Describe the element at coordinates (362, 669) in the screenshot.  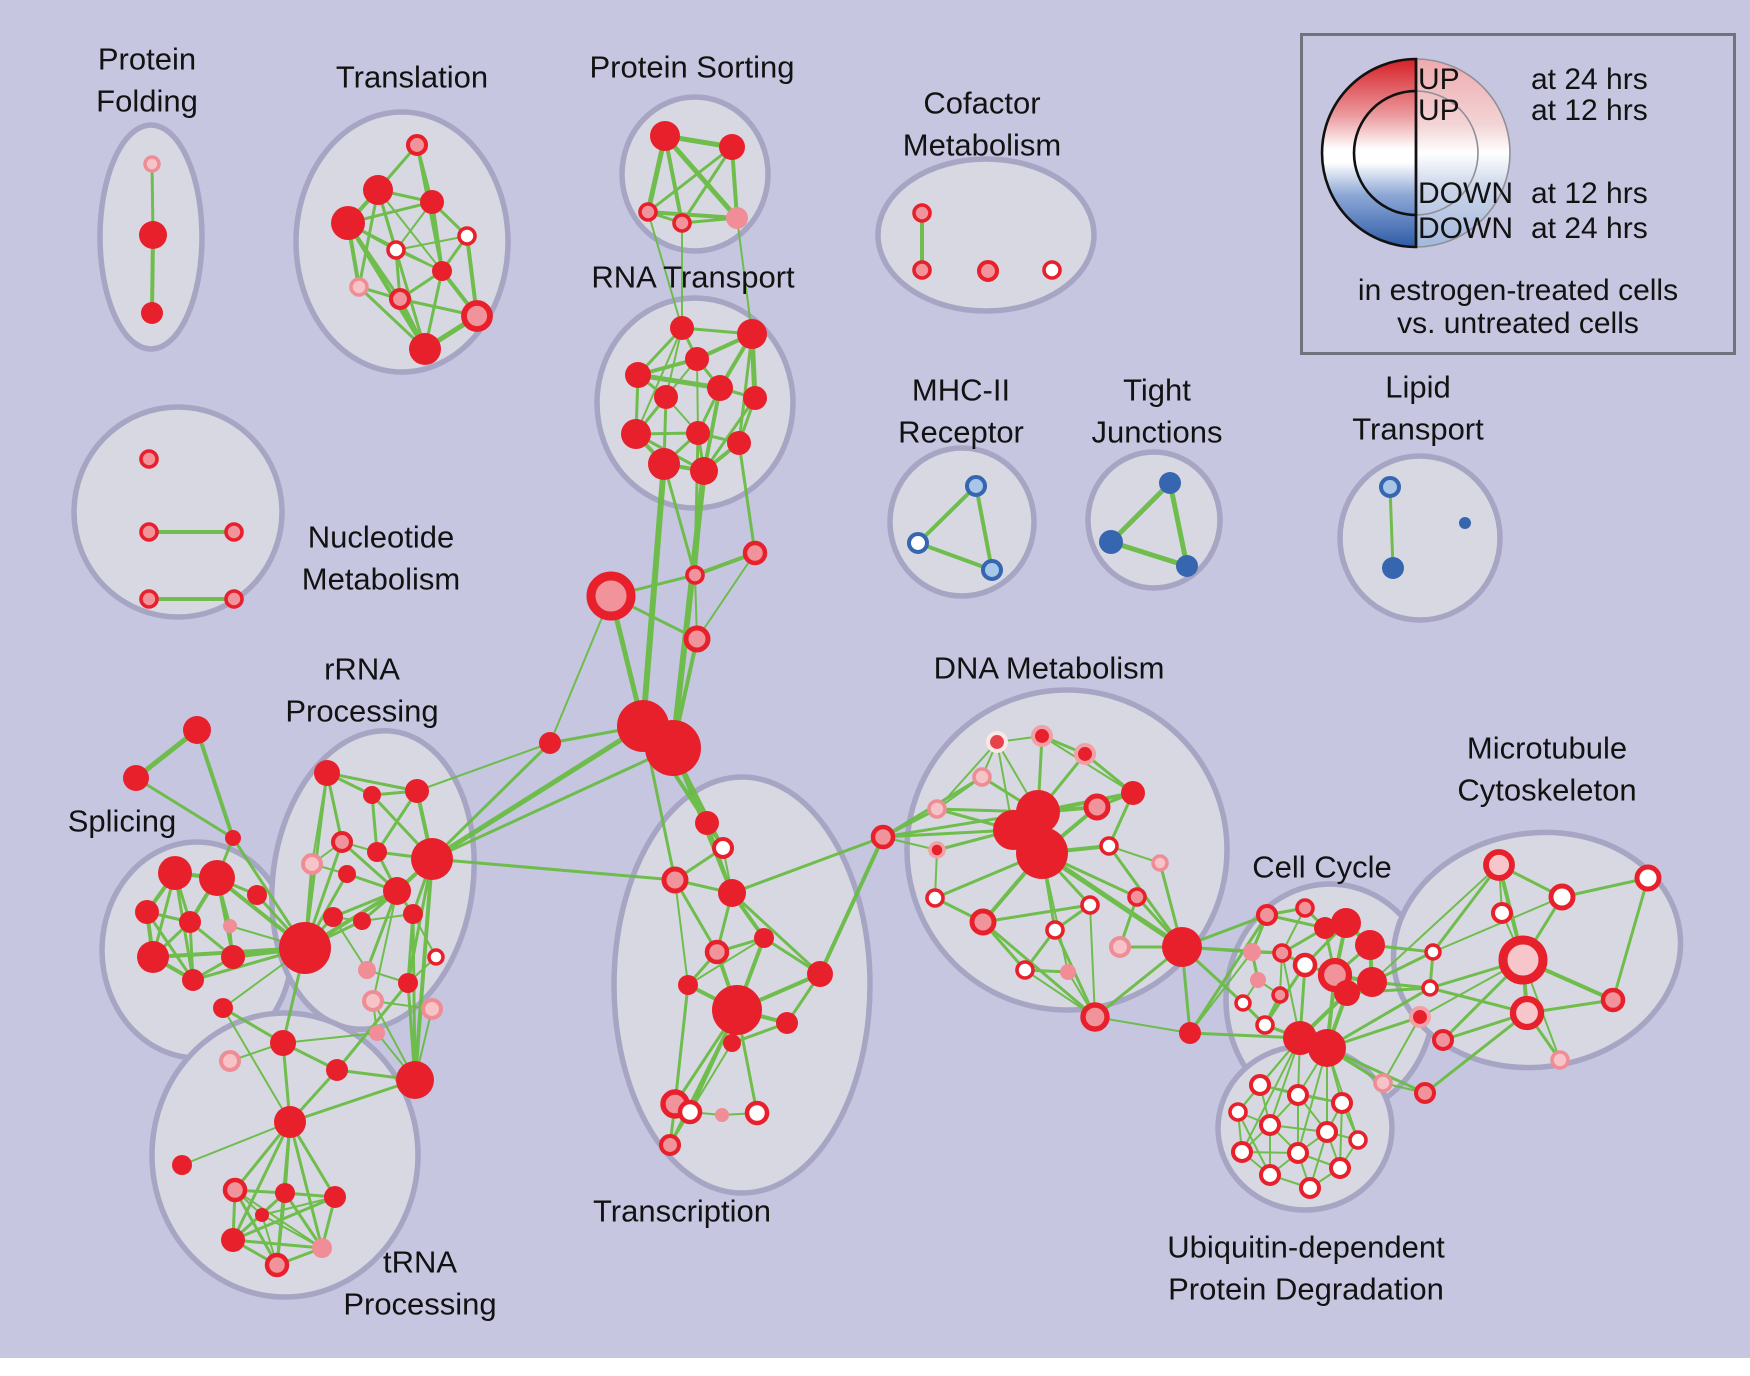
I see `cluster-label-rrna-processing-line0: rRNA` at that location.